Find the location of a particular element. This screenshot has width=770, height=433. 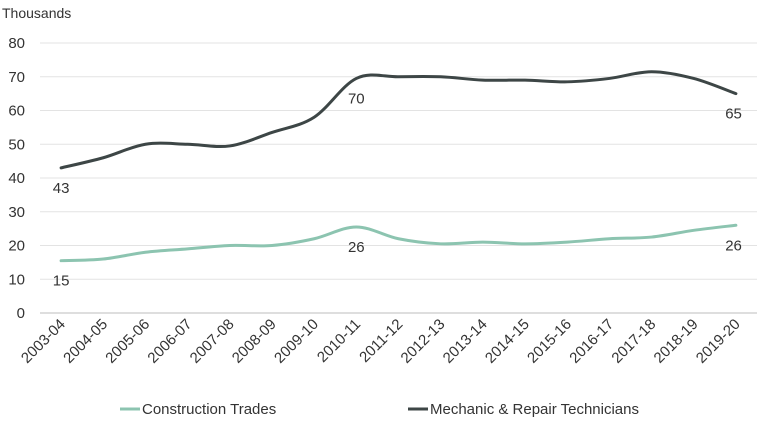

x-tick-label: 2005-06 is located at coordinates (127, 341).